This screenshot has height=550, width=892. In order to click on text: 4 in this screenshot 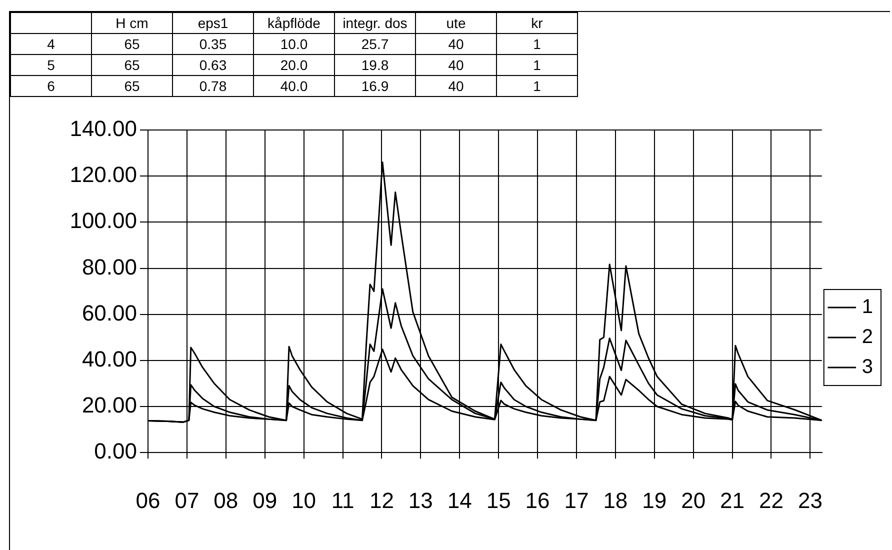, I will do `click(51, 44)`.